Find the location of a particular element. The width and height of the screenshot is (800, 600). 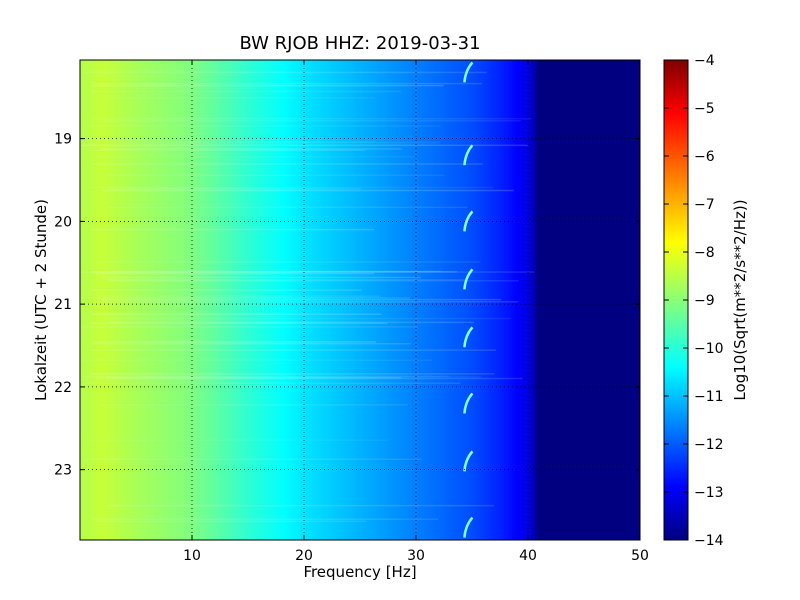

y-tick-label: 20 is located at coordinates (63, 222).